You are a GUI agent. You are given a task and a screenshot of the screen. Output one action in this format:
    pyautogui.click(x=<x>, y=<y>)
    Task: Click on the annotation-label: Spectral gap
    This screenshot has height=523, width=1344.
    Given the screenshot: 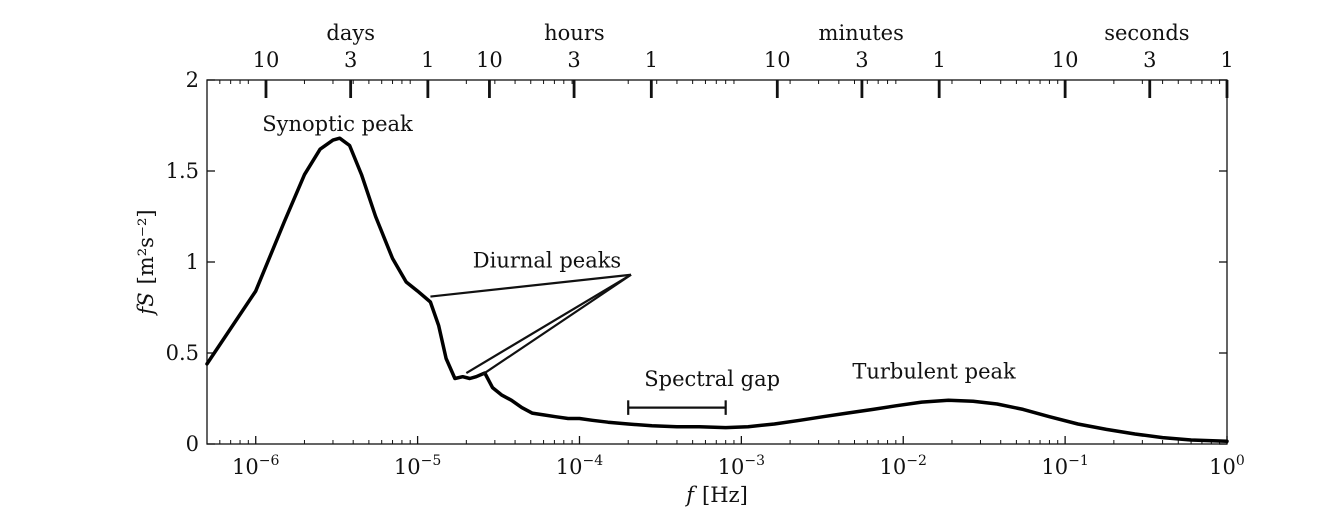 What is the action you would take?
    pyautogui.click(x=712, y=379)
    